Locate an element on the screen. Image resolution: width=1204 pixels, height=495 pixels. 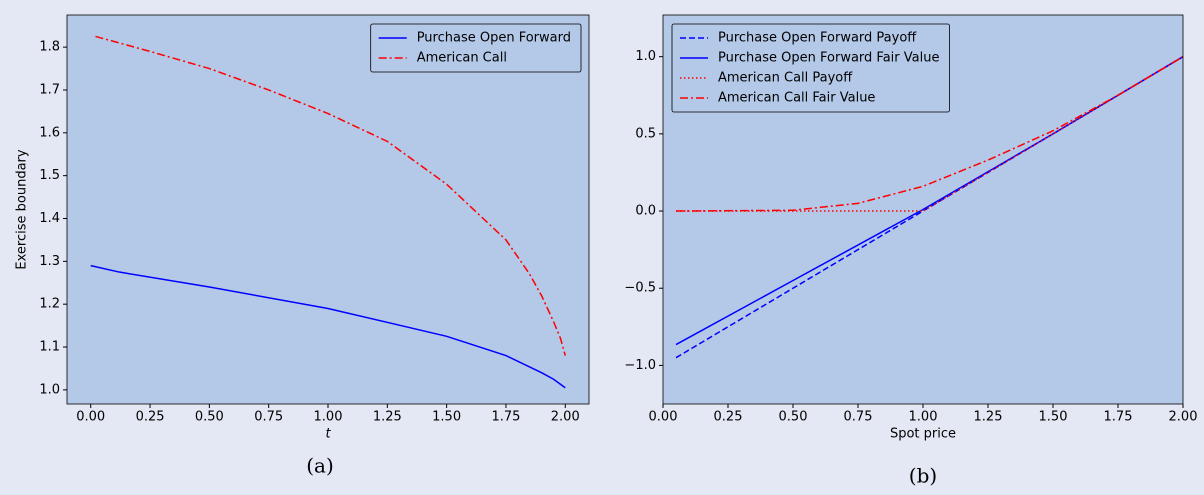
y-tick-label: −0.5 is located at coordinates (640, 288).